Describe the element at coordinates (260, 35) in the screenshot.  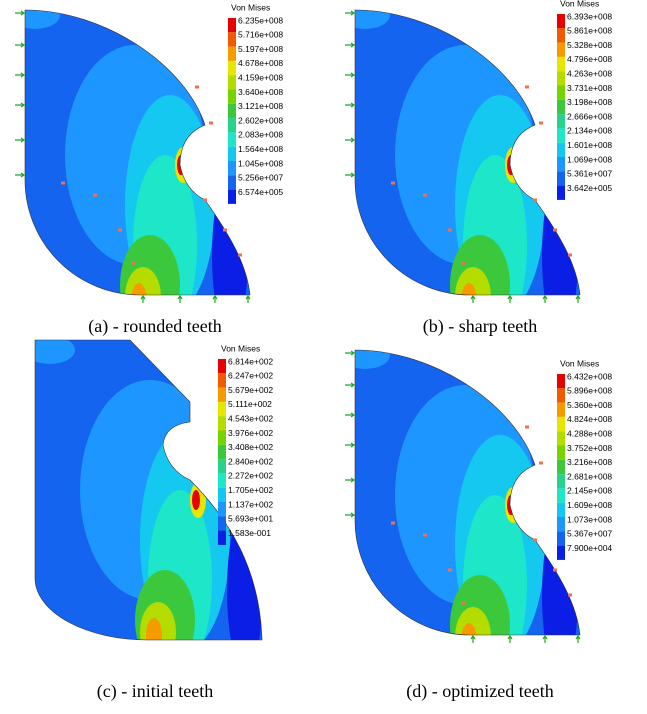
I see `legend-label: 5.716e+008` at that location.